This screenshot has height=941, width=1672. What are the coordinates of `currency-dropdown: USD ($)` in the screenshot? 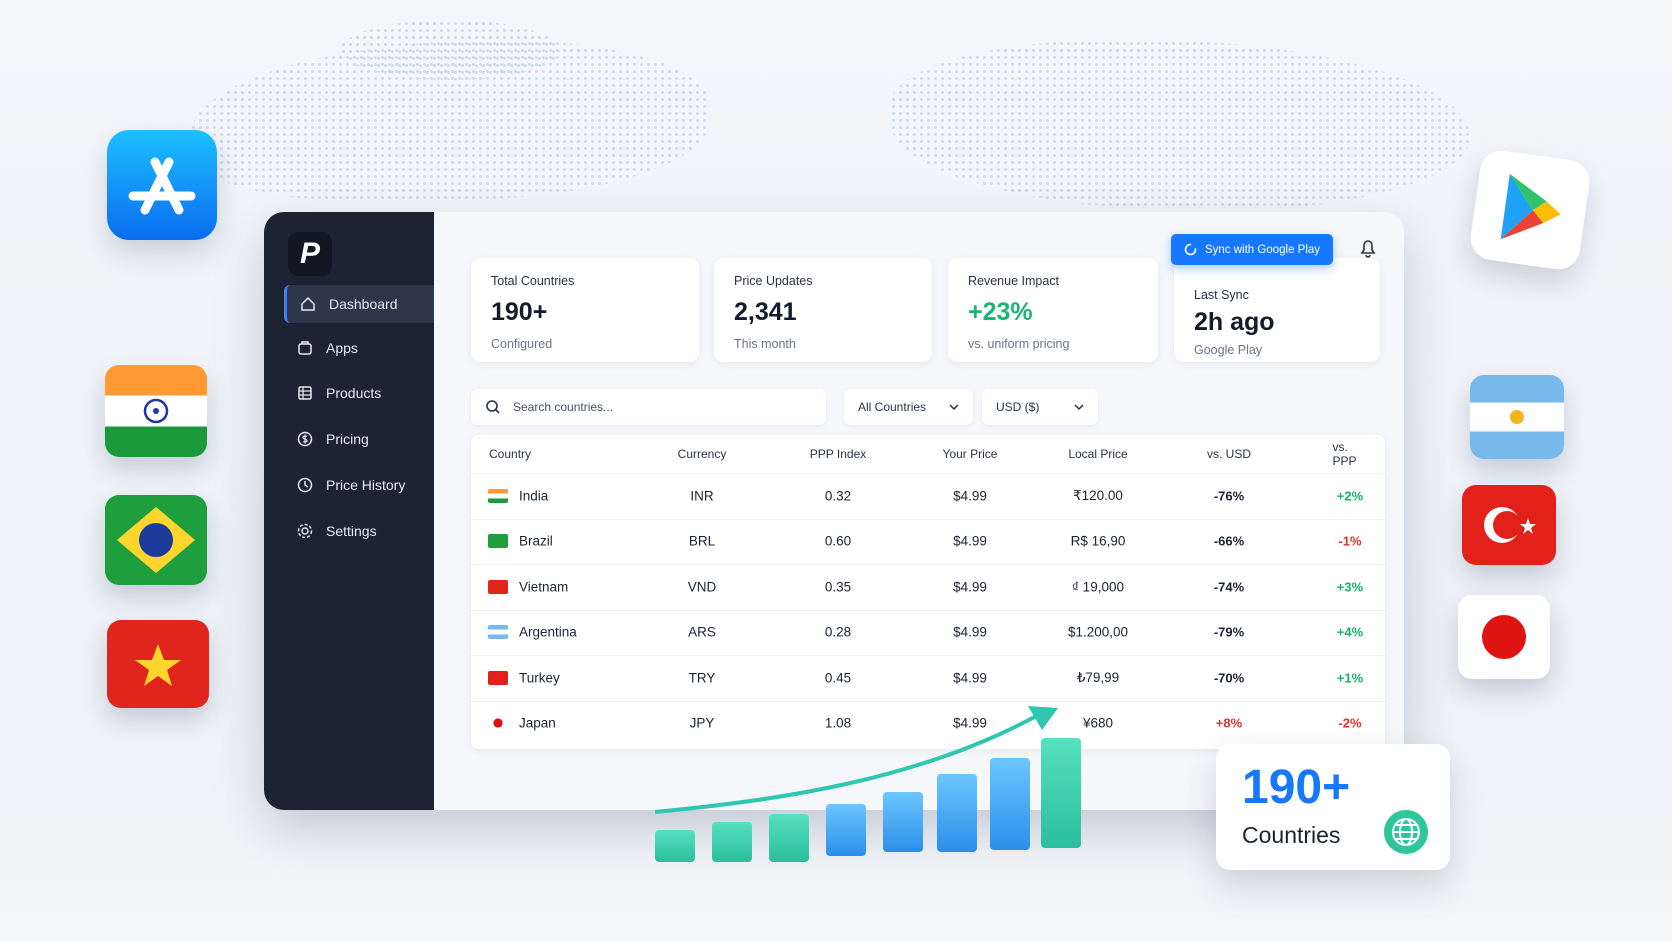 It's located at (1040, 407).